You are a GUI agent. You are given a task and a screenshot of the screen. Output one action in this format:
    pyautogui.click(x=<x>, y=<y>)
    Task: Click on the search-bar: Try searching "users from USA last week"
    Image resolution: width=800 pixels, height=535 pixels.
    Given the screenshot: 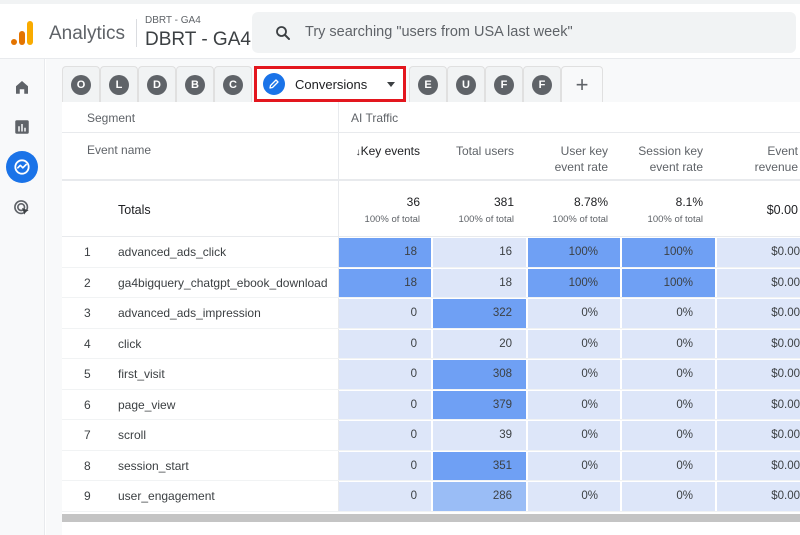 What is the action you would take?
    pyautogui.click(x=524, y=32)
    